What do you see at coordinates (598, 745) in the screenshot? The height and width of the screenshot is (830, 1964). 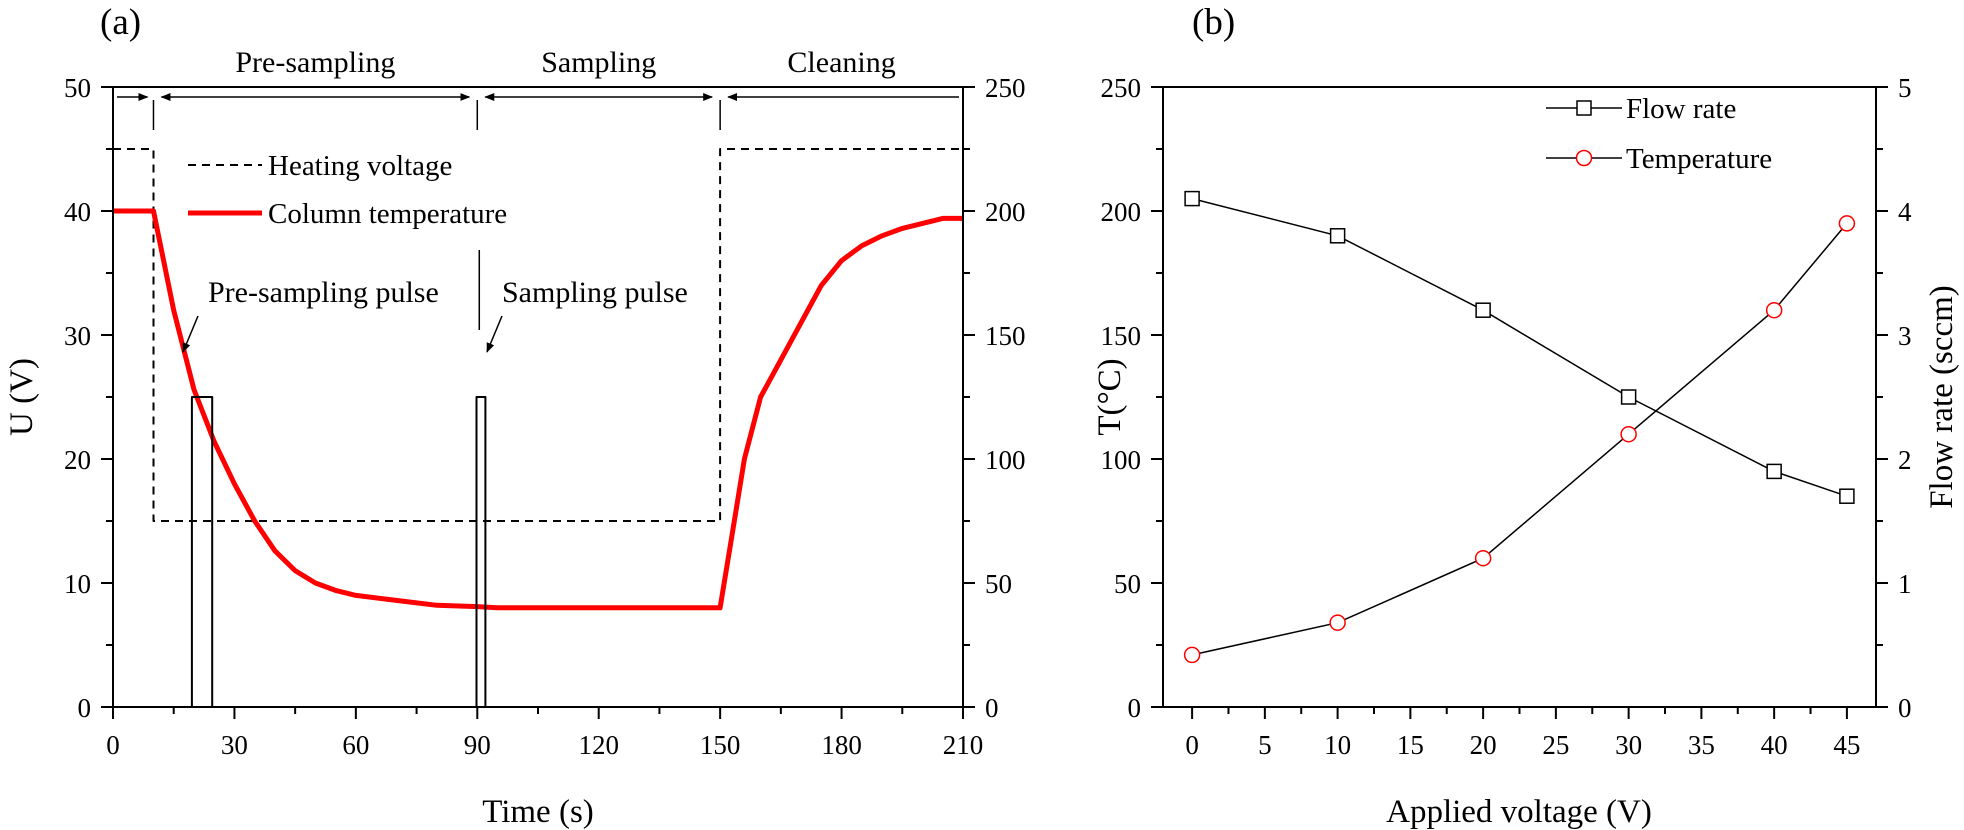 I see `panel-a-x-tick-label: 120` at bounding box center [598, 745].